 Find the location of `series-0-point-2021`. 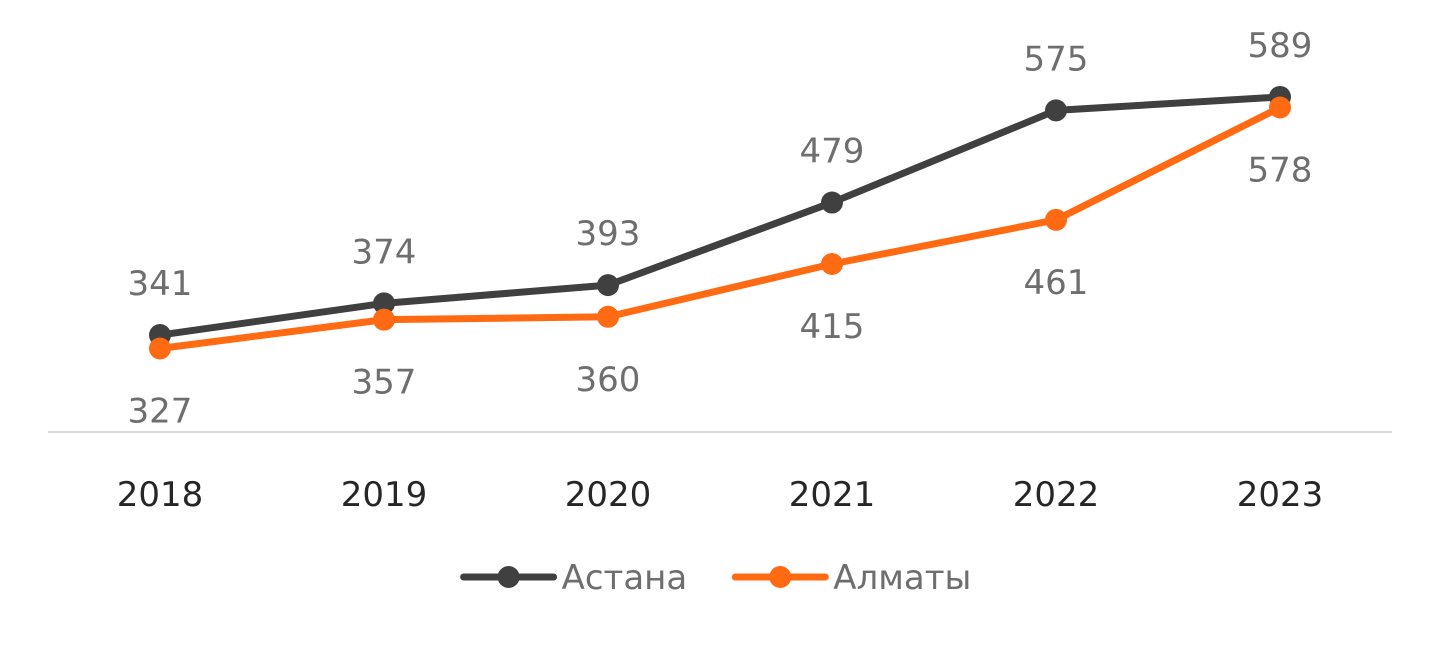

series-0-point-2021 is located at coordinates (832, 202).